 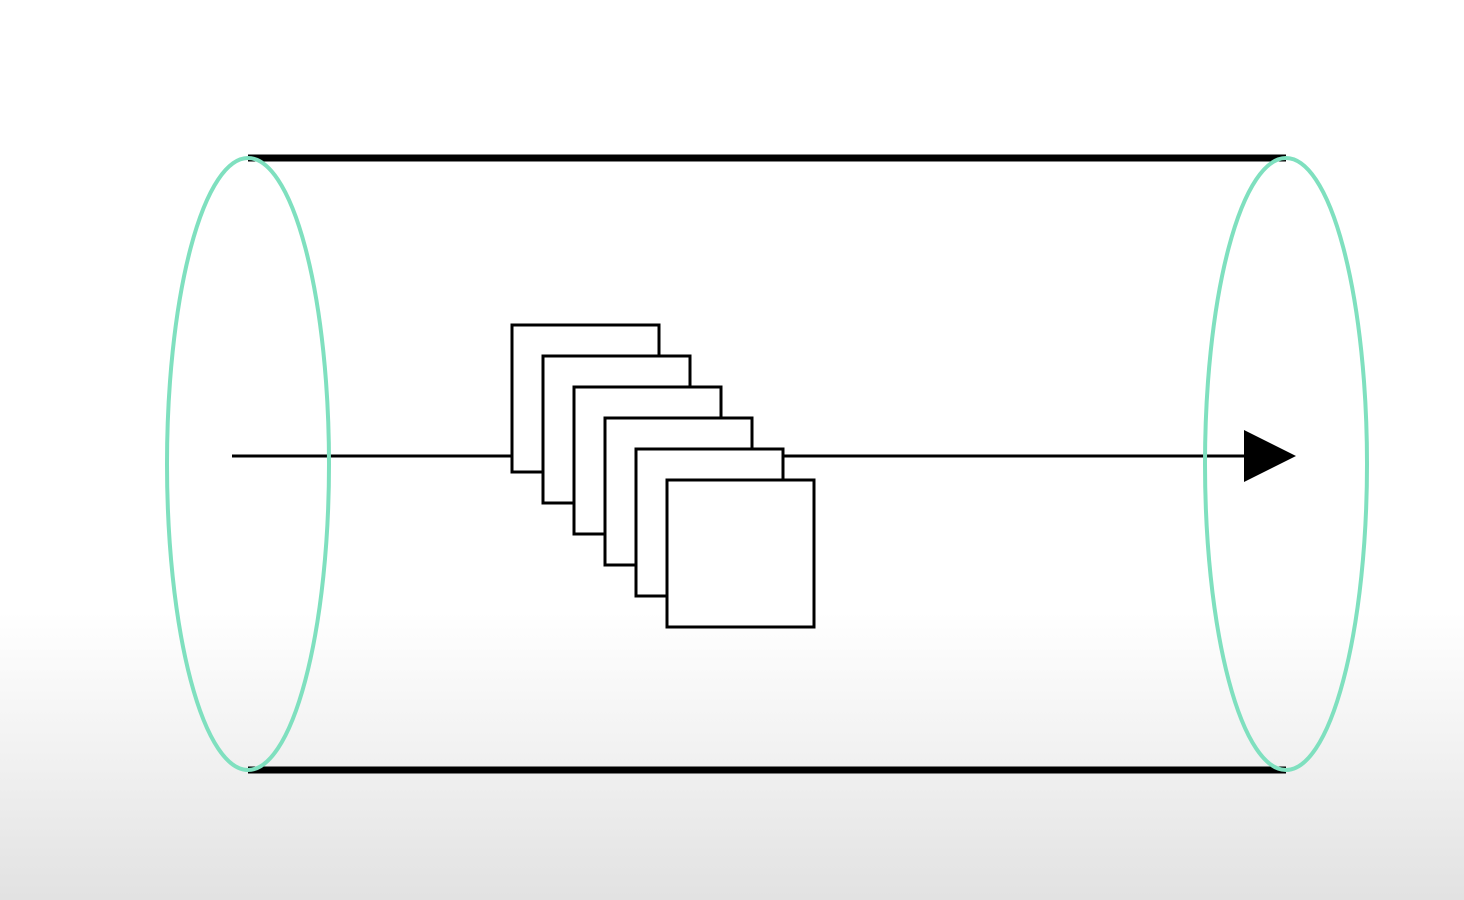 I want to click on cylinder-right-cap, so click(x=1286, y=464).